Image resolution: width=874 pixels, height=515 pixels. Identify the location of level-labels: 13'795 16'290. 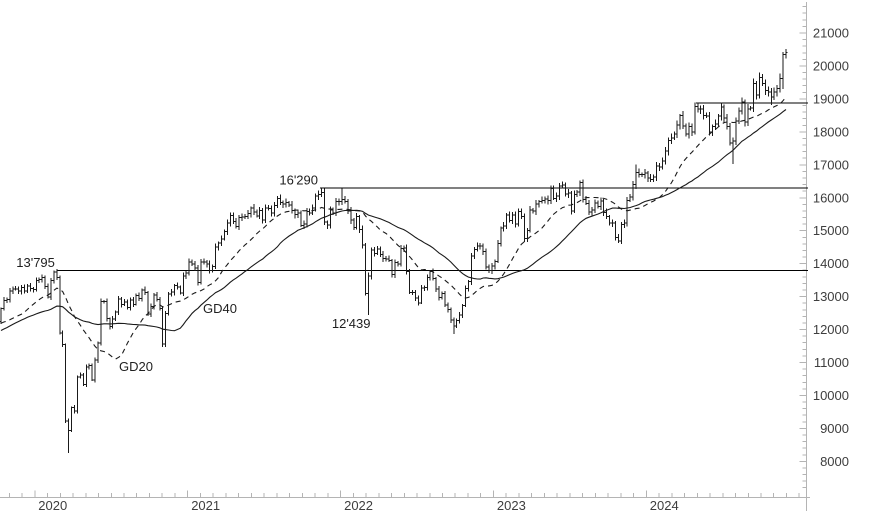
(167, 221).